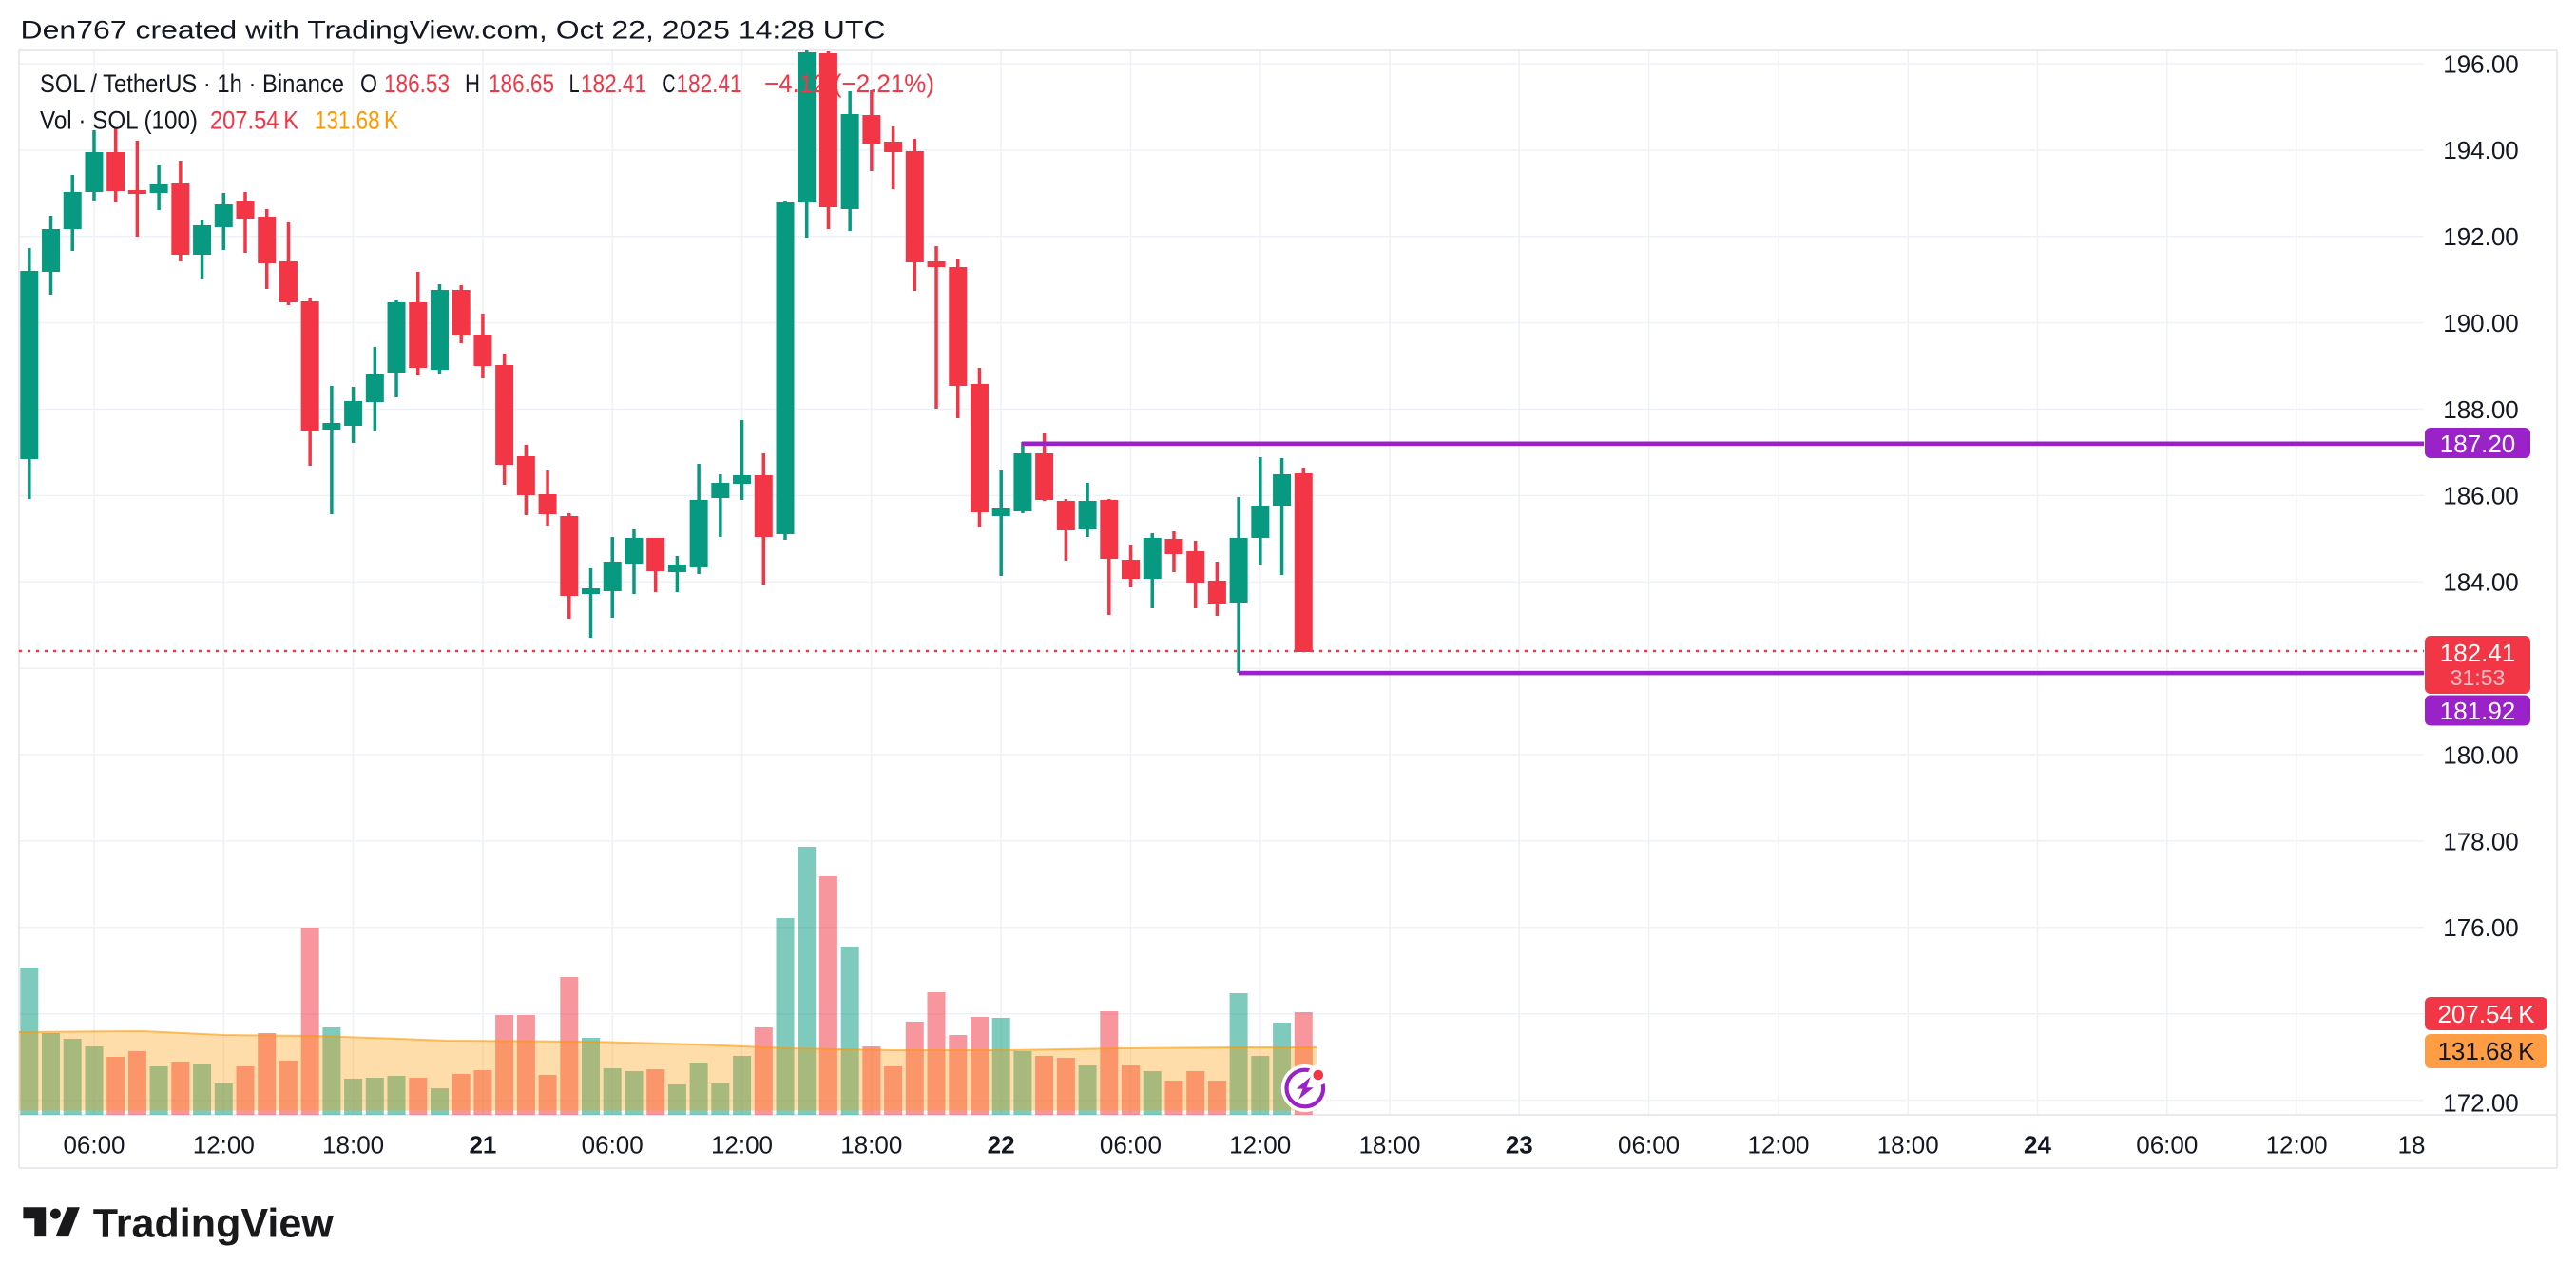 The height and width of the screenshot is (1284, 2576). What do you see at coordinates (2481, 927) in the screenshot?
I see `svg-text: 176.00` at bounding box center [2481, 927].